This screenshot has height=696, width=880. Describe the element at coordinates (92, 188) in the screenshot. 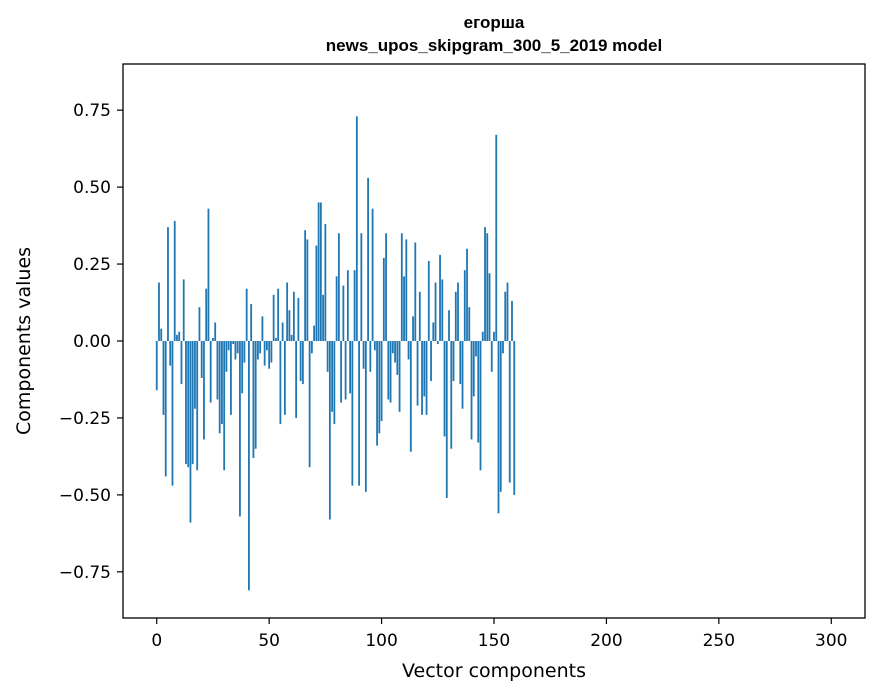

I see `y-tick-label: 0.50` at that location.